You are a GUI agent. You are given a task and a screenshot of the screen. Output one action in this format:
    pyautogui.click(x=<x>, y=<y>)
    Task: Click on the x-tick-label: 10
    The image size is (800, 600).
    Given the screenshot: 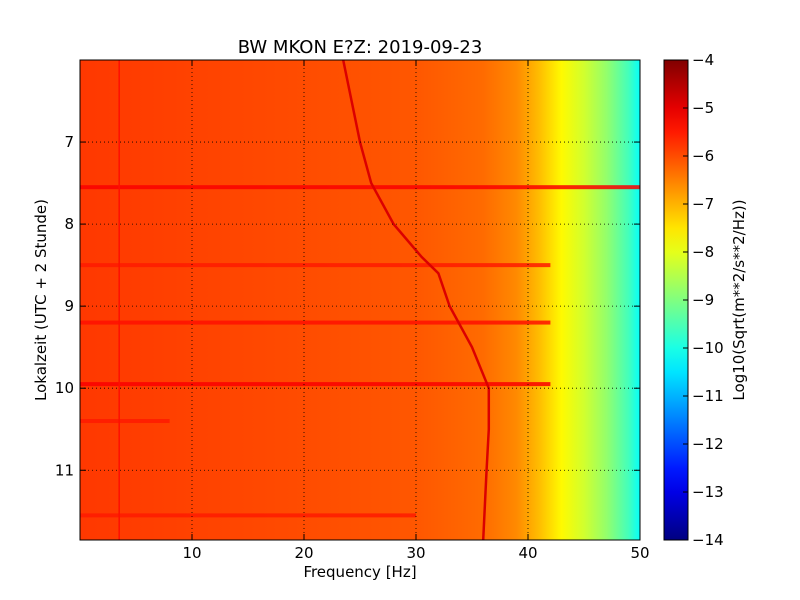 What is the action you would take?
    pyautogui.click(x=191, y=553)
    